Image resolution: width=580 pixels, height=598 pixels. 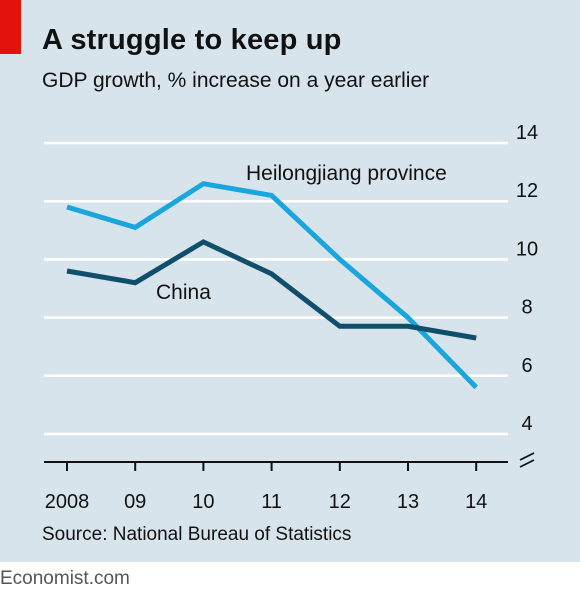 I want to click on x-tick-labels: 2008 09 10 11 12 13 14, so click(x=266, y=502).